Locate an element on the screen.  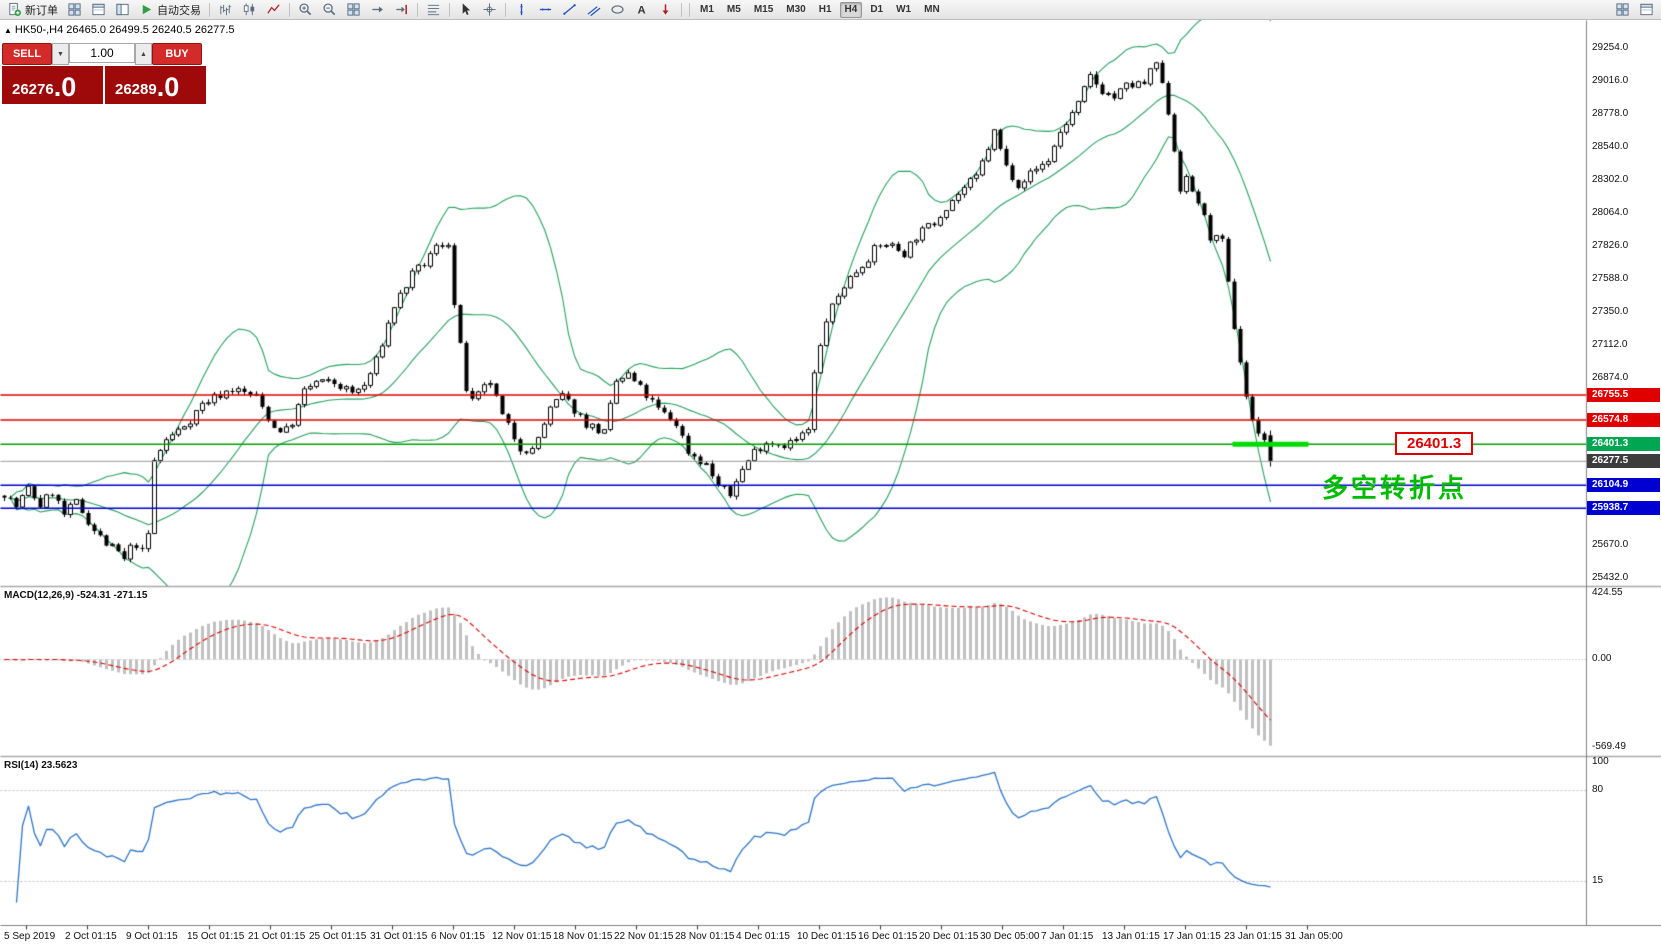
window-list-button is located at coordinates (1646, 10).